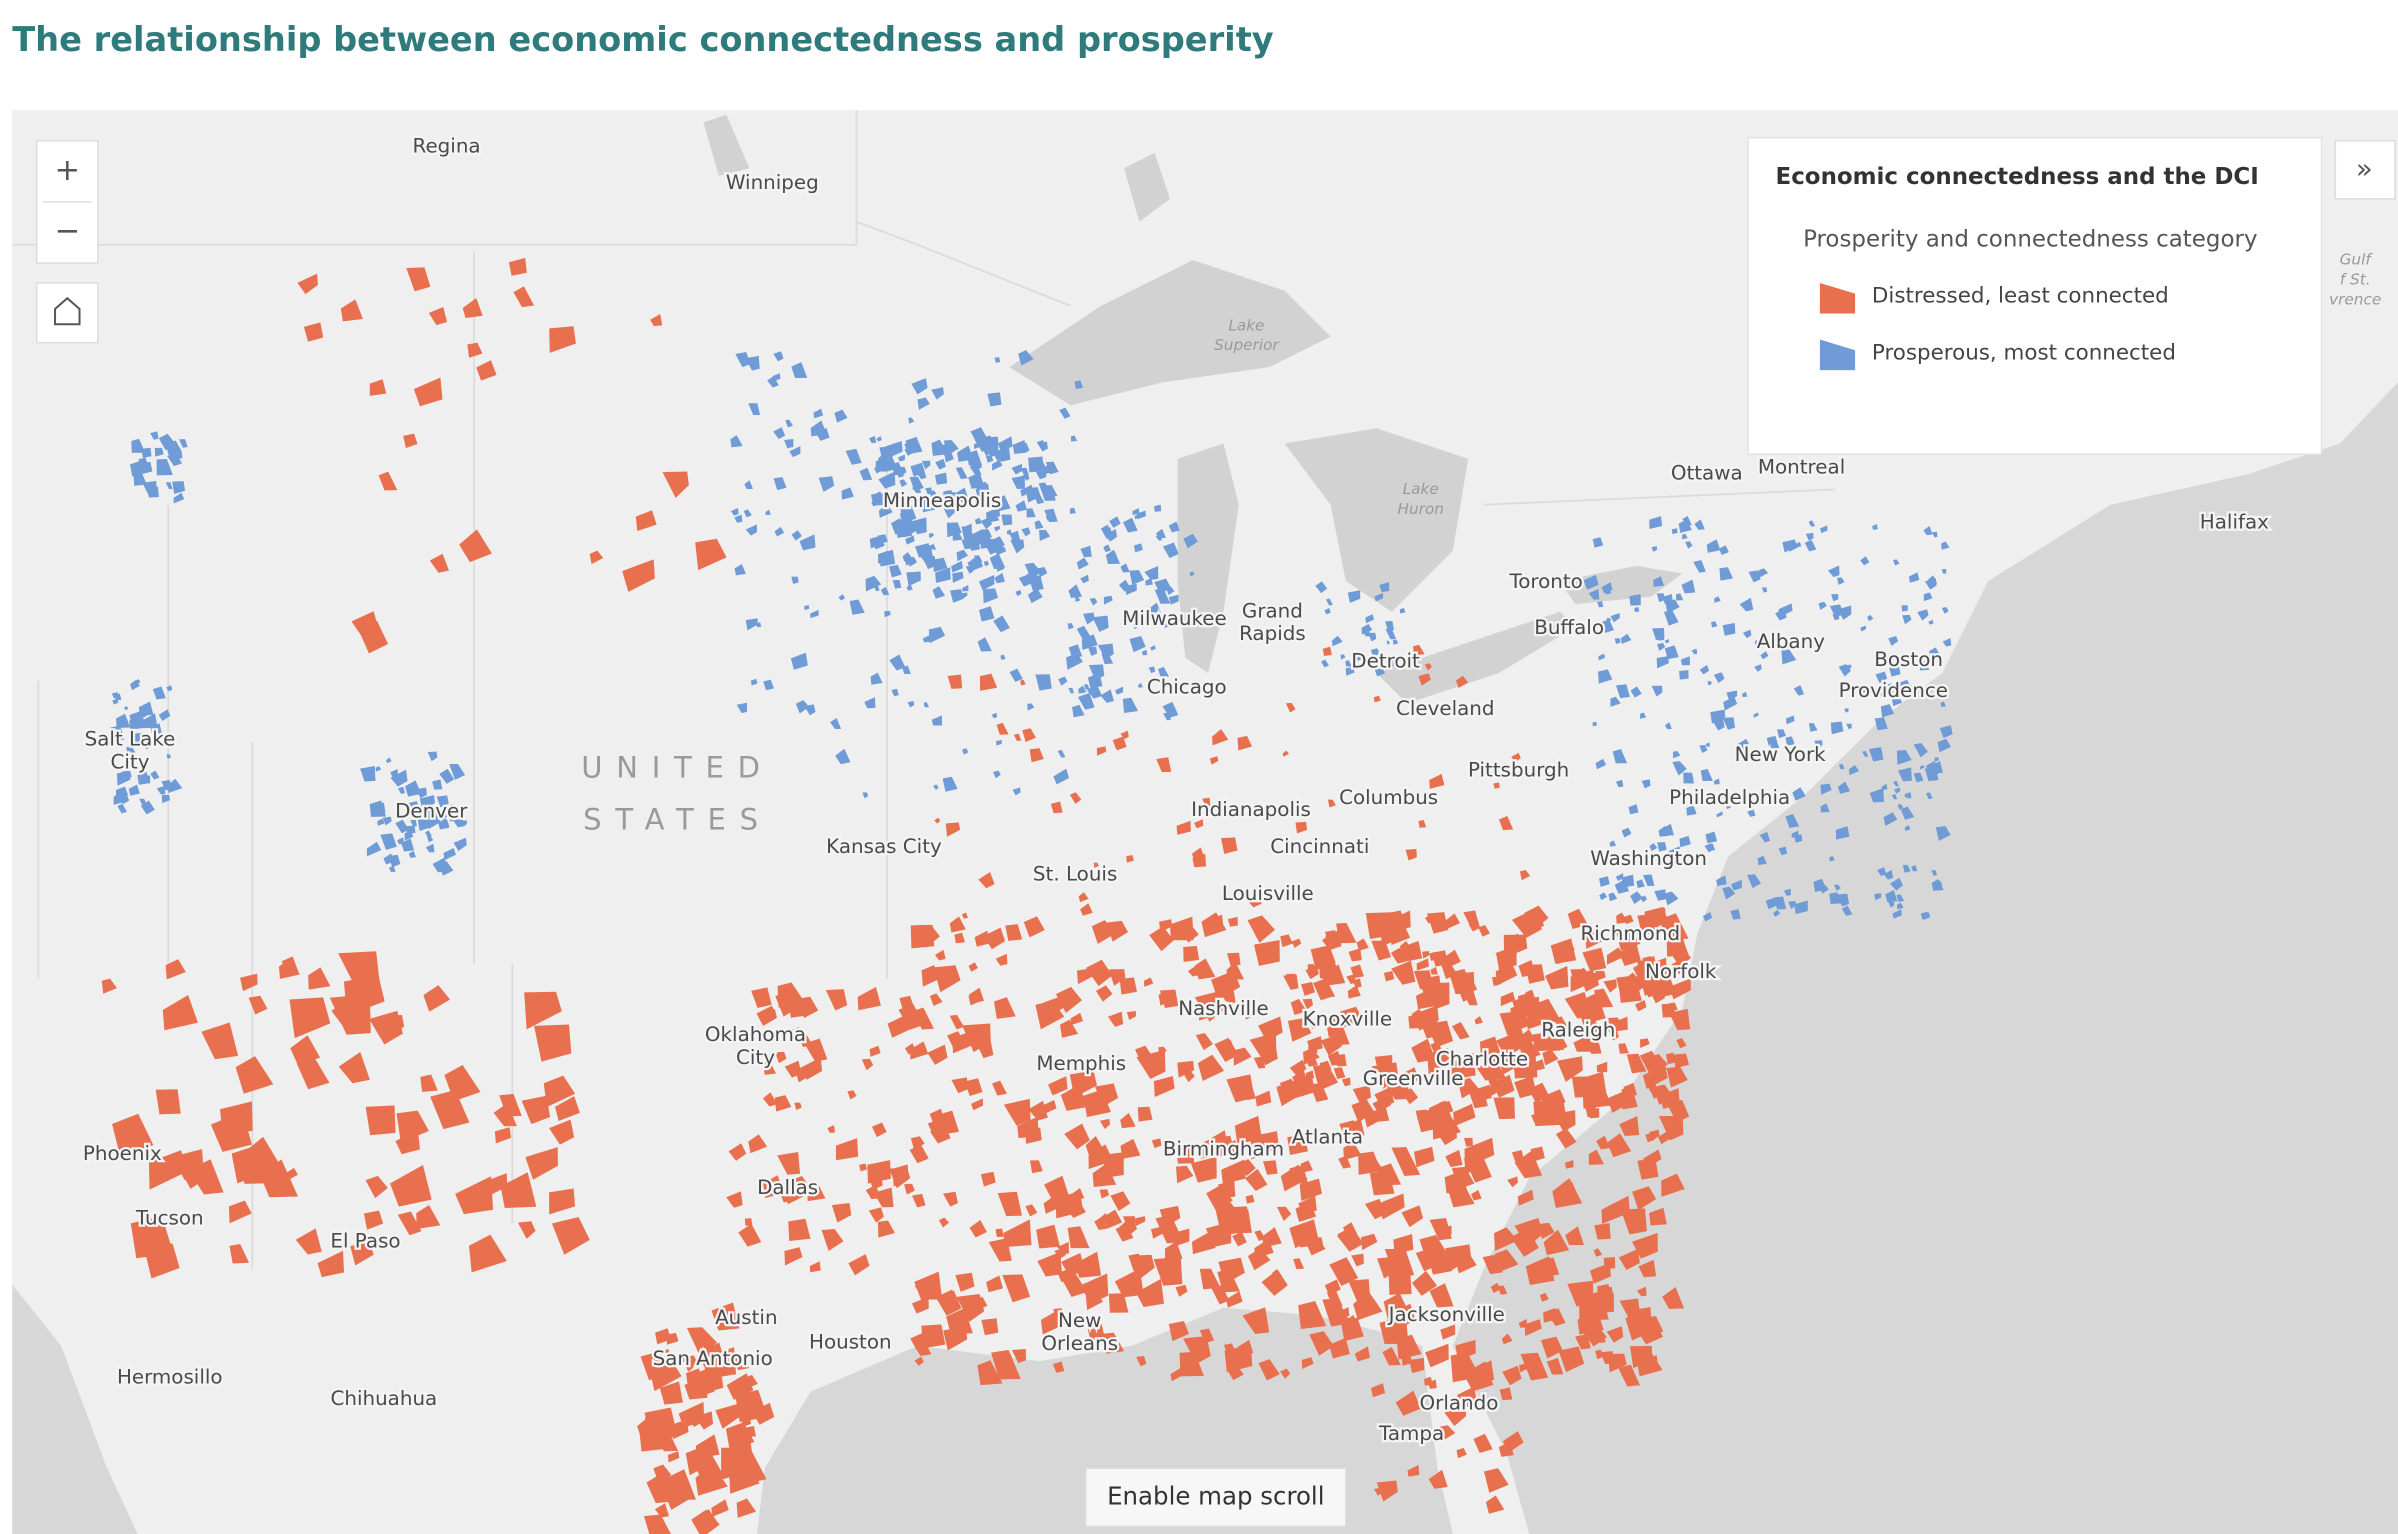 This screenshot has width=2398, height=1534. What do you see at coordinates (67, 170) in the screenshot?
I see `zoom-in: +` at bounding box center [67, 170].